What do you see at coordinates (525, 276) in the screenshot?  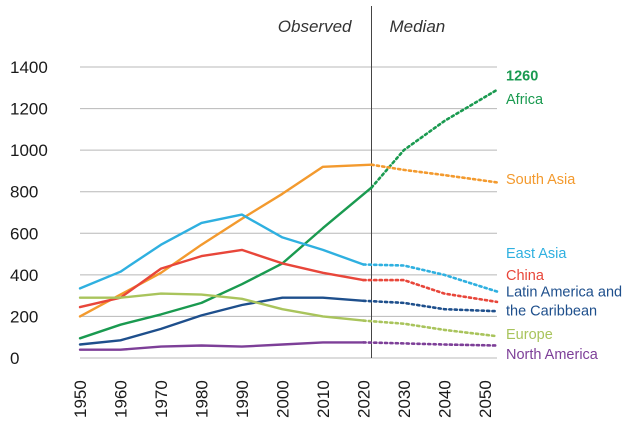 I see `label-china: China` at bounding box center [525, 276].